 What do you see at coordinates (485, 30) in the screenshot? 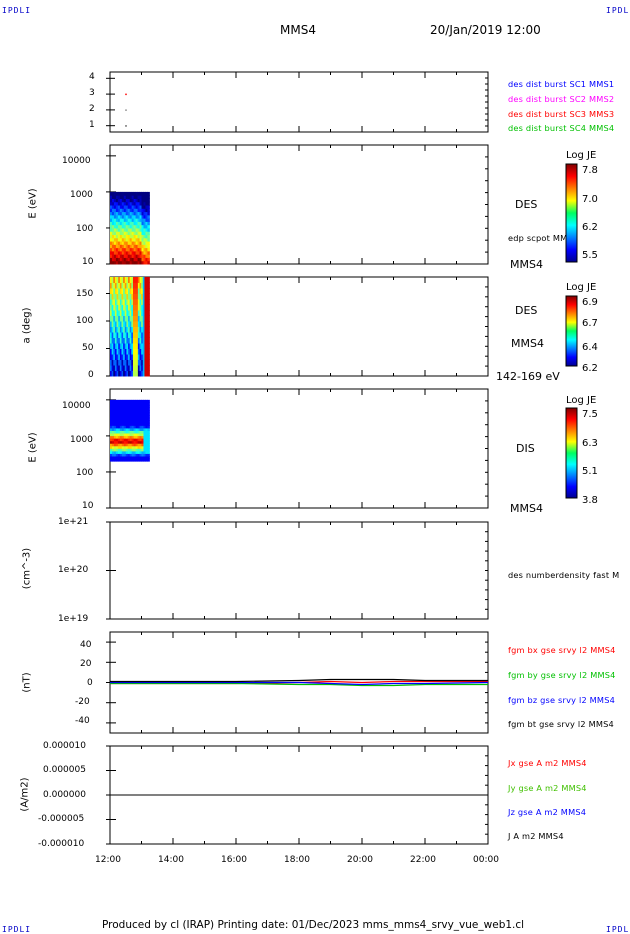
I see `datetime-title: 20/Jan/2019 12:00` at bounding box center [485, 30].